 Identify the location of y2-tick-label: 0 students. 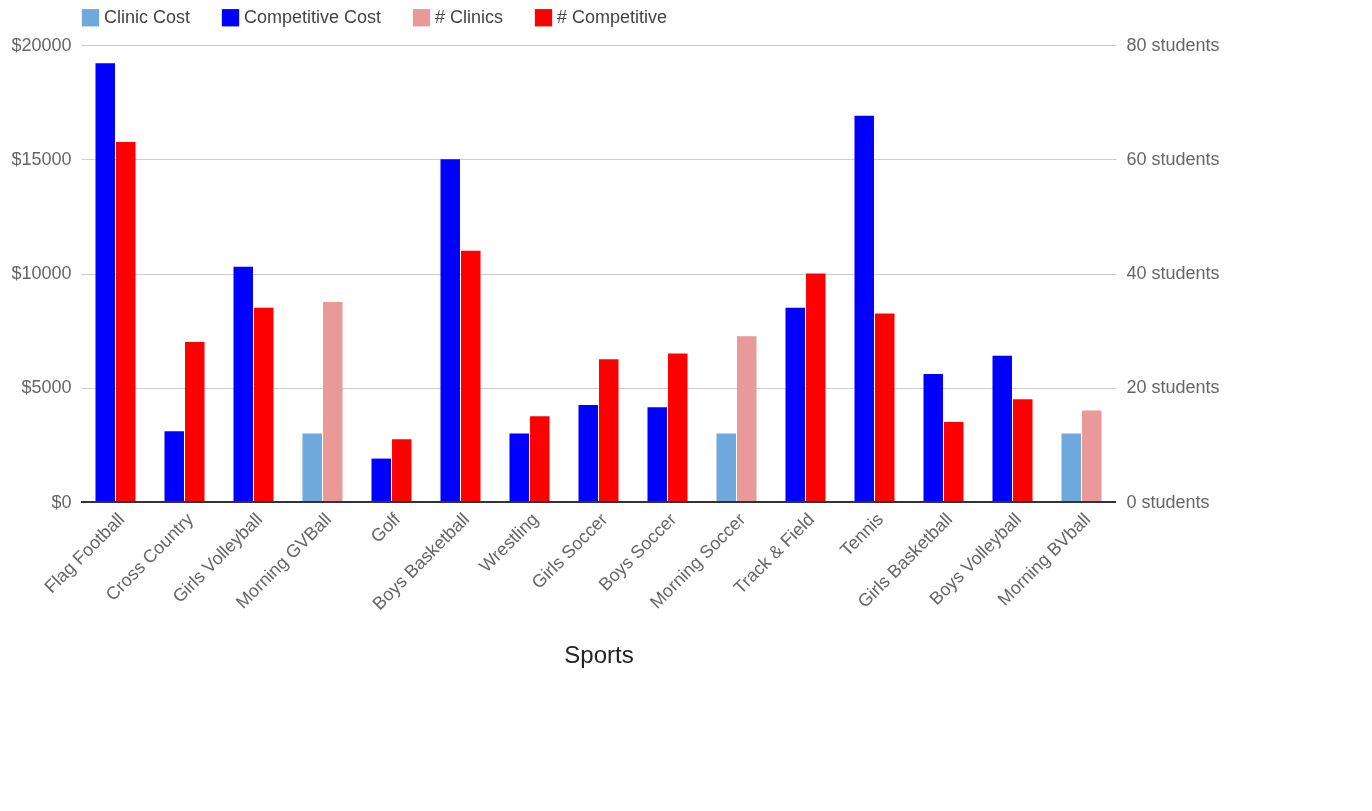
(1168, 501).